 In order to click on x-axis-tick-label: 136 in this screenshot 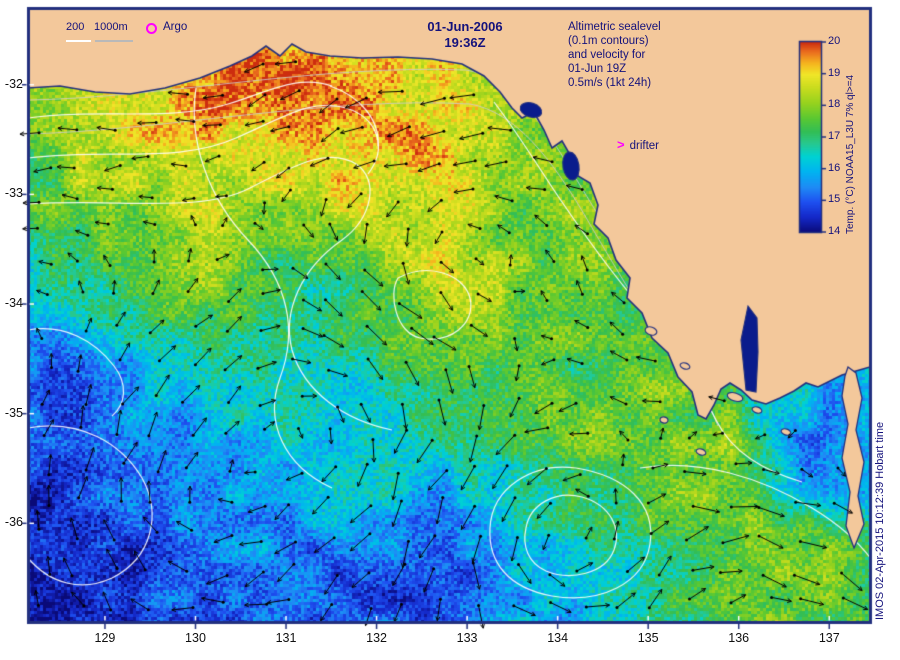, I will do `click(739, 638)`.